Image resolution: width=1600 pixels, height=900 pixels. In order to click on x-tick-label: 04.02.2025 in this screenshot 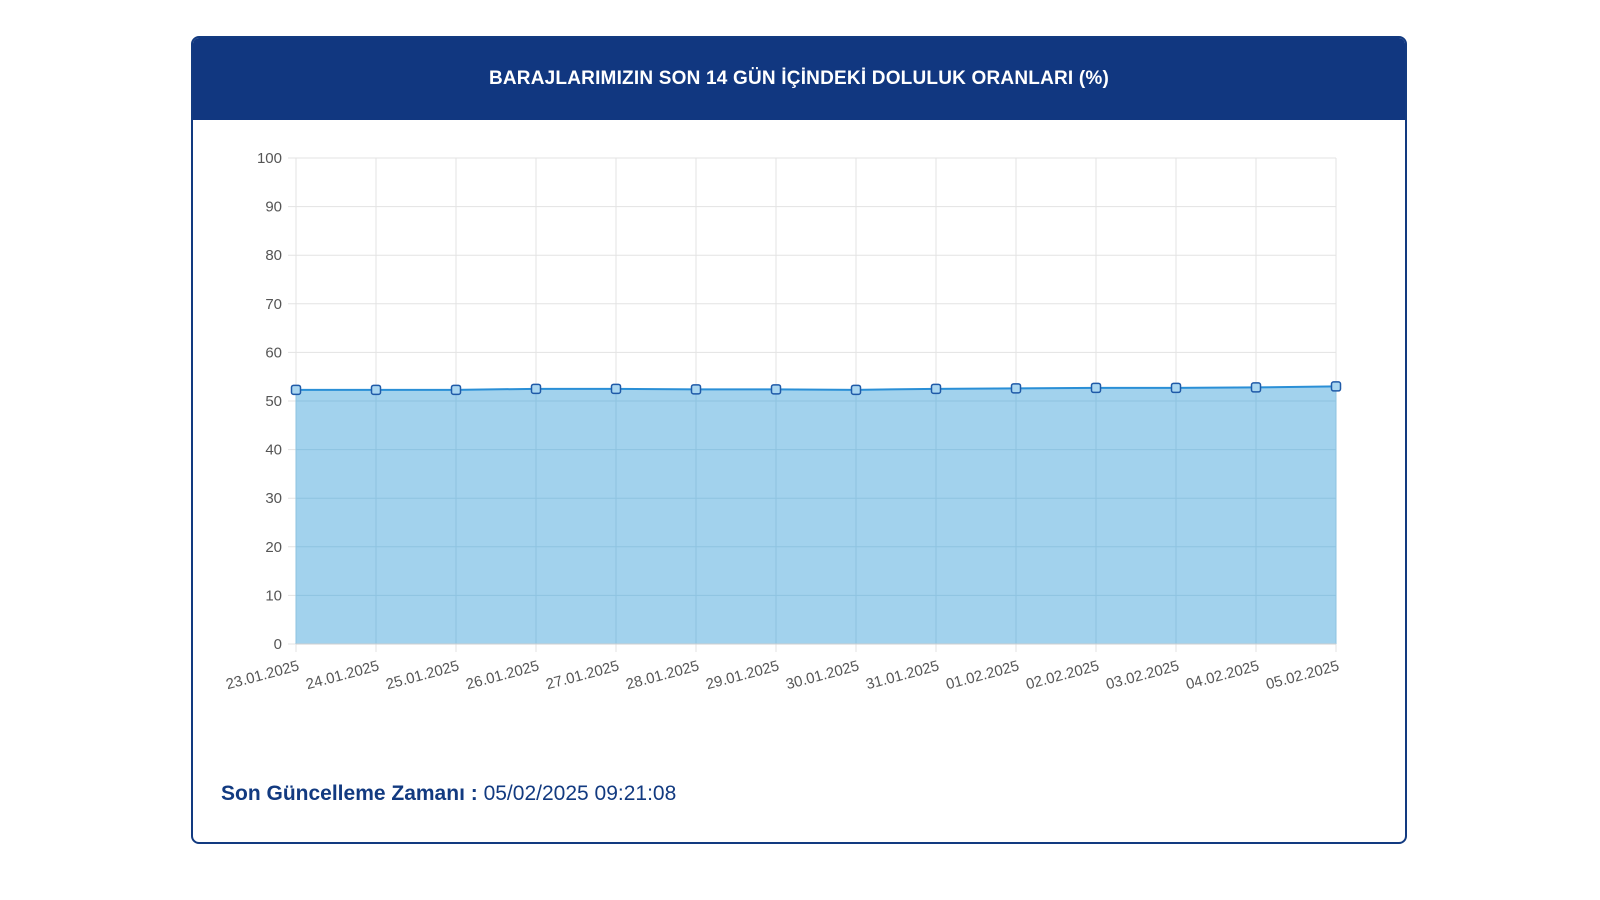, I will do `click(1222, 675)`.